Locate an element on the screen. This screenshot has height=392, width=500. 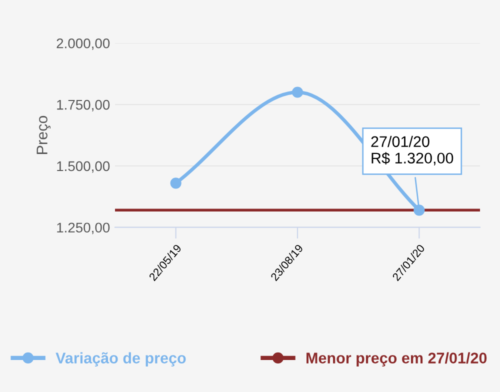
y-tick-label: 1.750,00 is located at coordinates (83, 106).